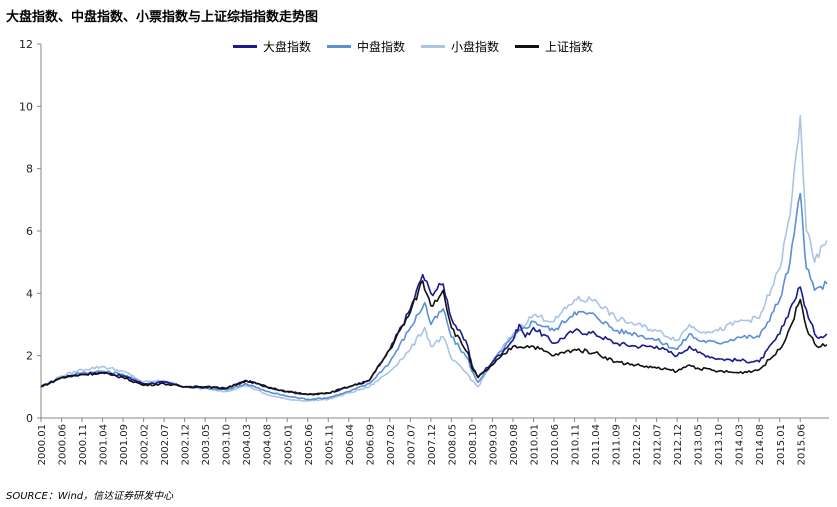 The width and height of the screenshot is (837, 507). Describe the element at coordinates (433, 46) in the screenshot. I see `legend-swatch-small-cap` at that location.